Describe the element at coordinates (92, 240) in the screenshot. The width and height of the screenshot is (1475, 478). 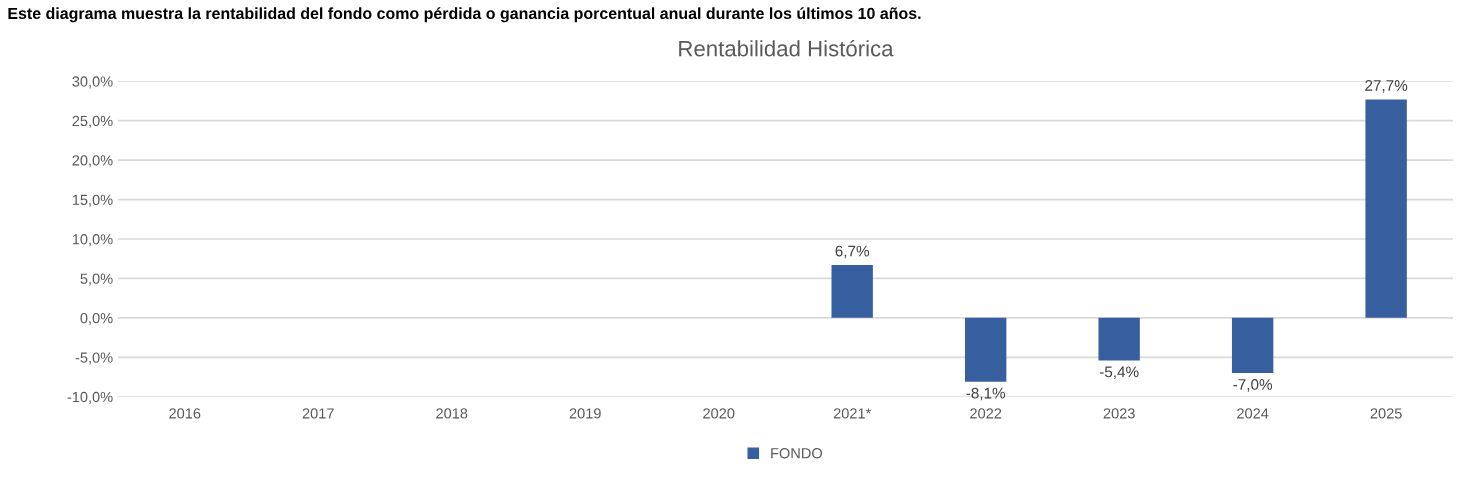
I see `y-tick-label: 10,0%` at that location.